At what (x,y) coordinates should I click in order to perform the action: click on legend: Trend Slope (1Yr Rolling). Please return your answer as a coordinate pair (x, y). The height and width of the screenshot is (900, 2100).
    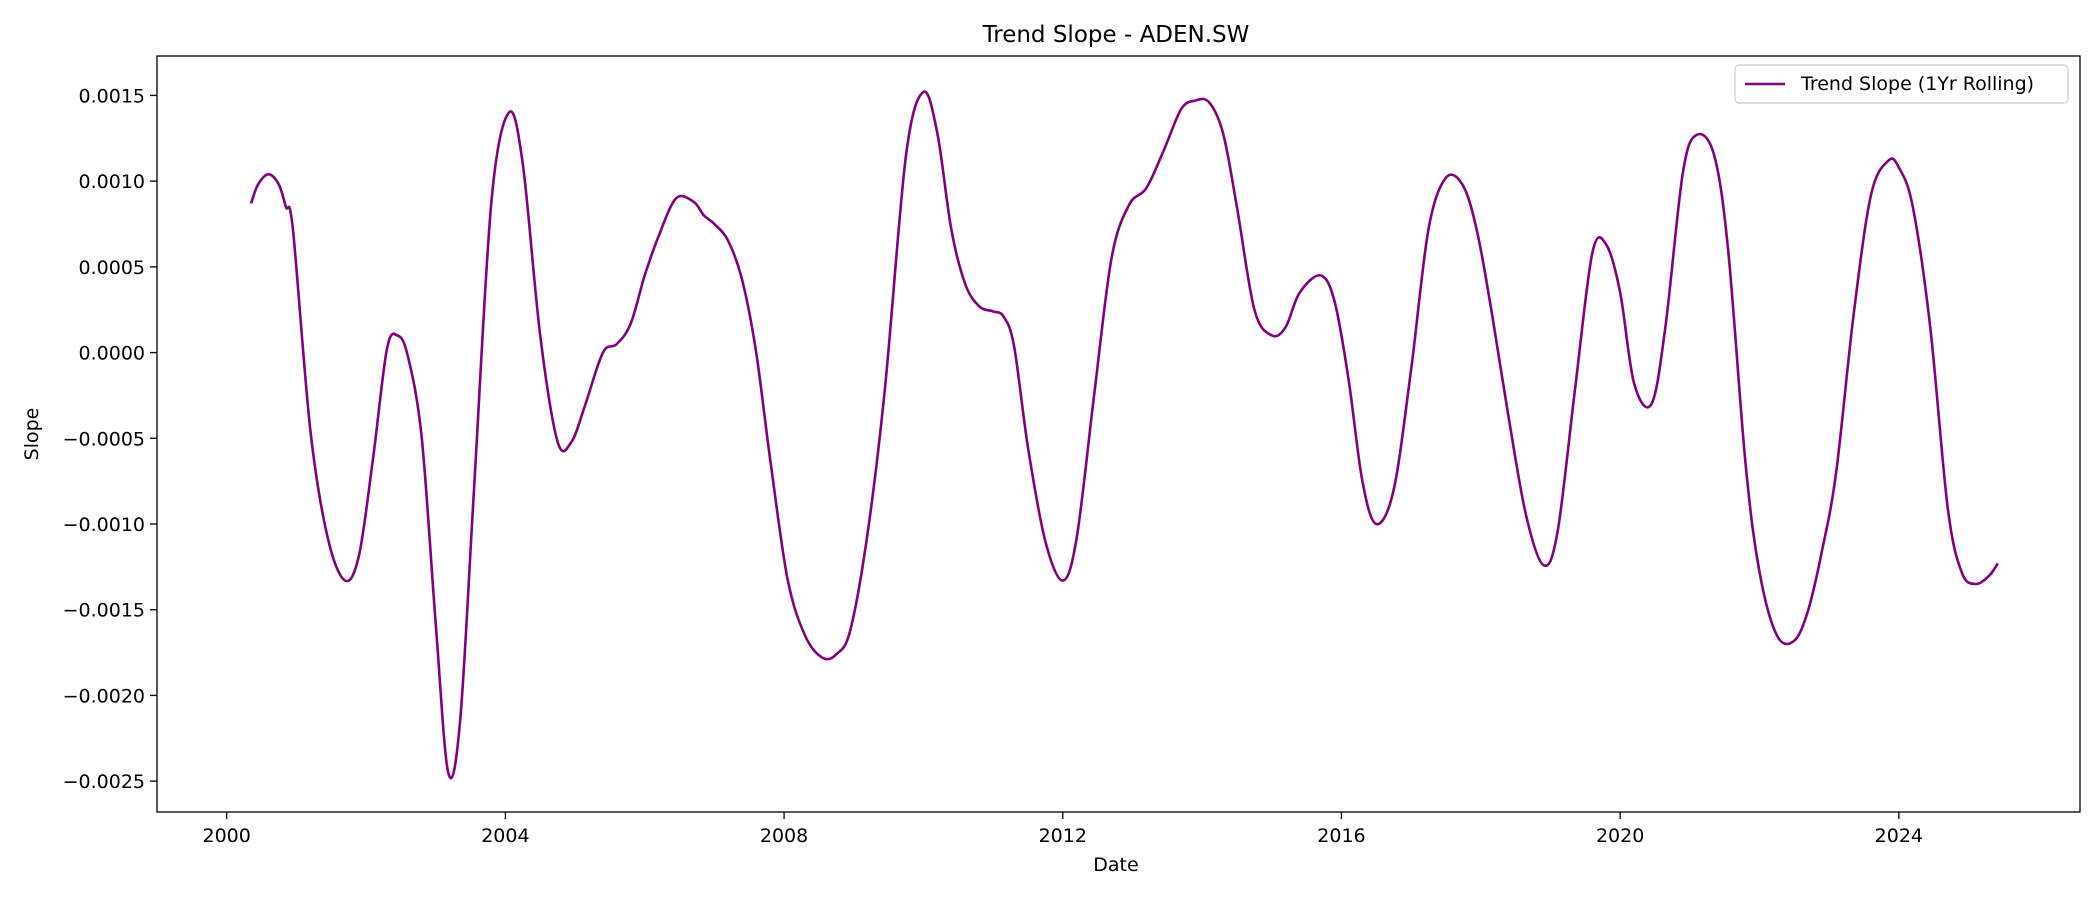
    Looking at the image, I should click on (1901, 84).